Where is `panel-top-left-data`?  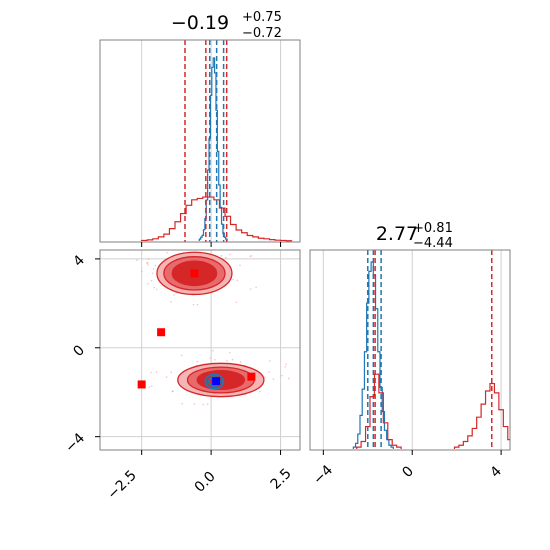 panel-top-left-data is located at coordinates (217, 141).